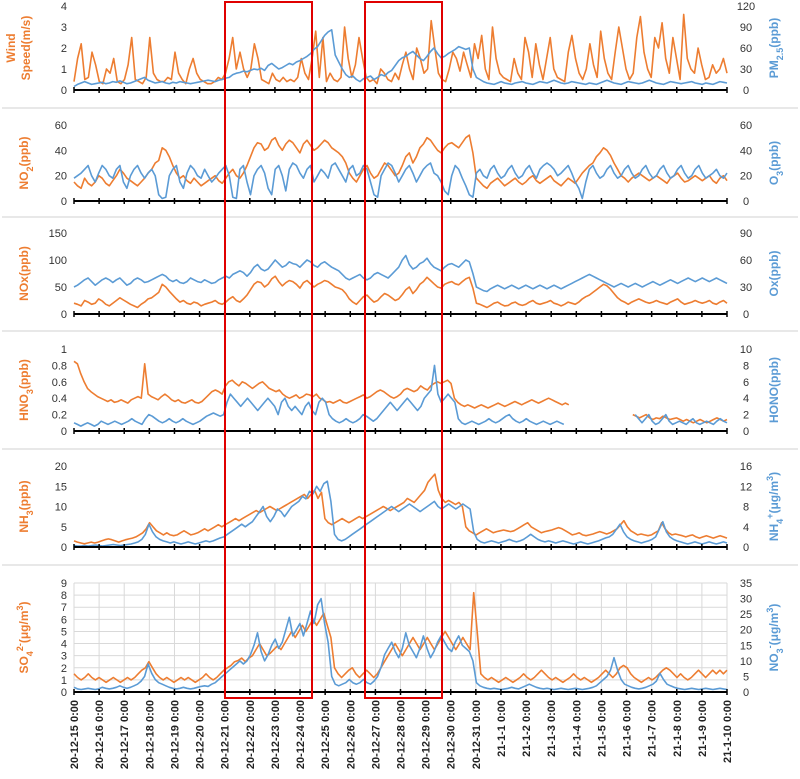 This screenshot has height=779, width=800. I want to click on panel-2: 0 20 40 60 0 20 40 60, so click(403, 164).